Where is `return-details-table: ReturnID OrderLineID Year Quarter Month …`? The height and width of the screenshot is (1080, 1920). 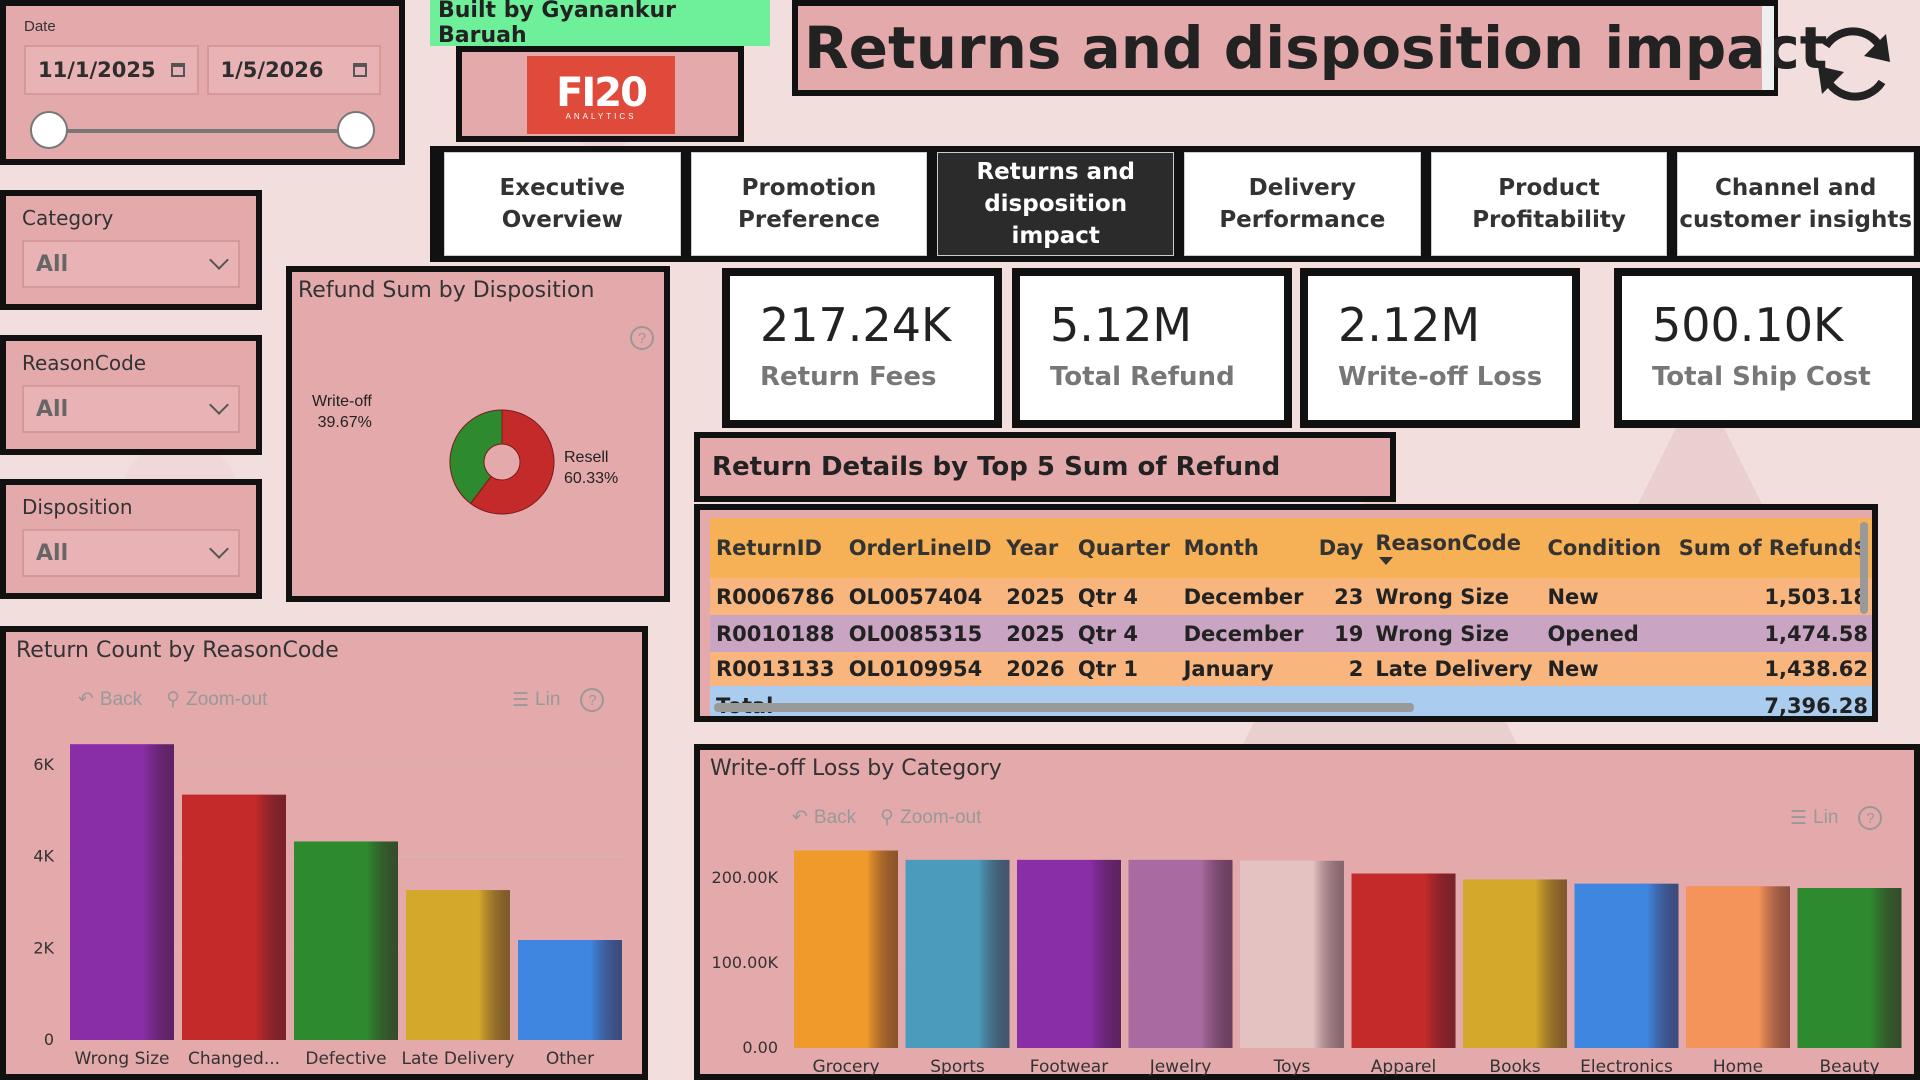 return-details-table: ReturnID OrderLineID Year Quarter Month … is located at coordinates (1286, 613).